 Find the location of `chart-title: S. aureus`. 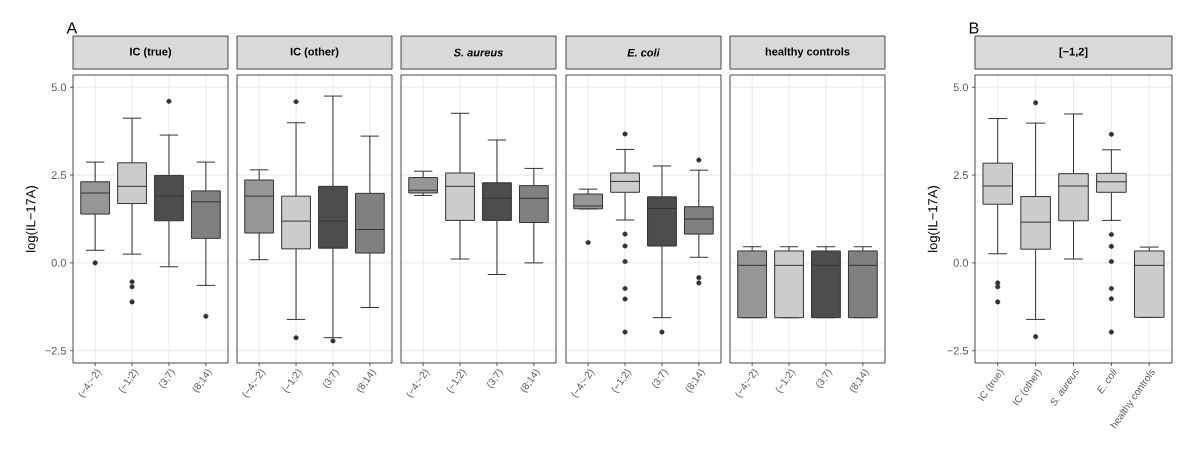

chart-title: S. aureus is located at coordinates (478, 52).